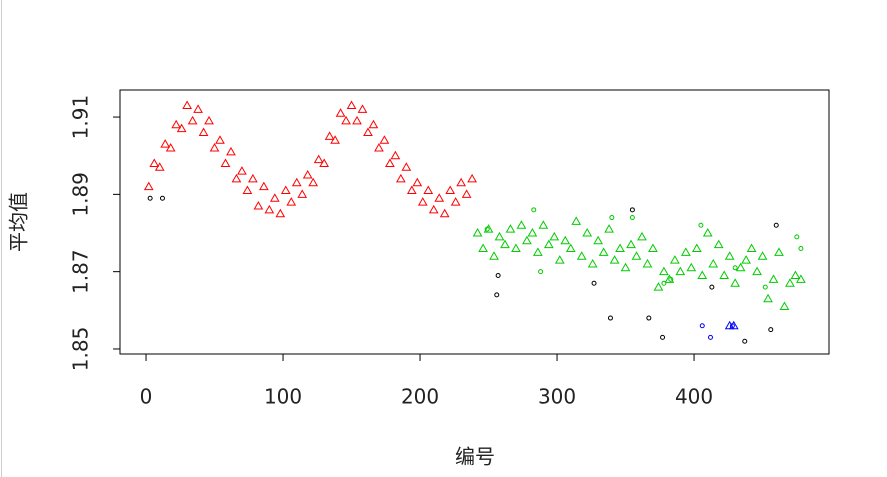 The width and height of the screenshot is (887, 477). What do you see at coordinates (81, 194) in the screenshot?
I see `y-tick-label: 1.89` at bounding box center [81, 194].